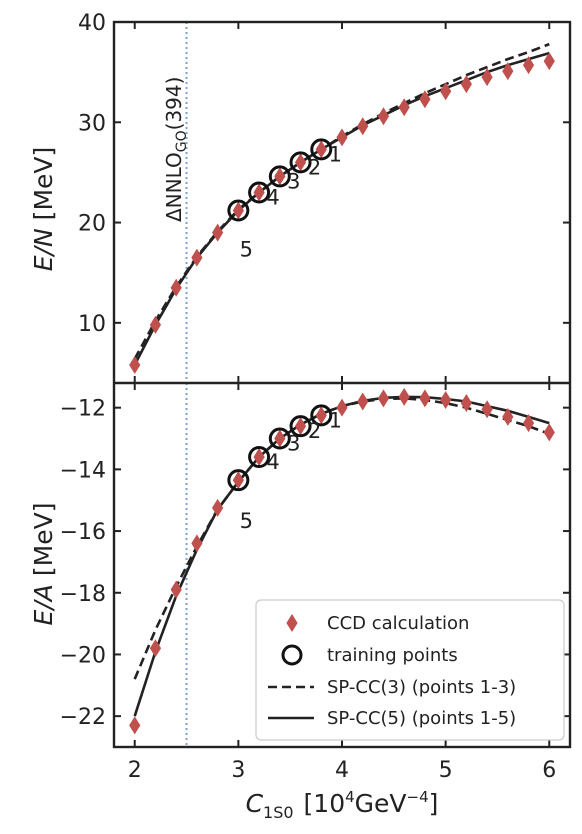 This screenshot has width=582, height=834. Describe the element at coordinates (43, 184) in the screenshot. I see `top-y-title-unit: [MeV]` at that location.